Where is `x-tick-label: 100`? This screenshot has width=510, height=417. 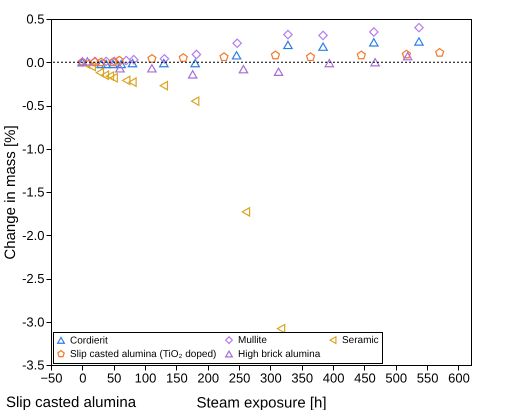 x-tick-label: 100 is located at coordinates (145, 378).